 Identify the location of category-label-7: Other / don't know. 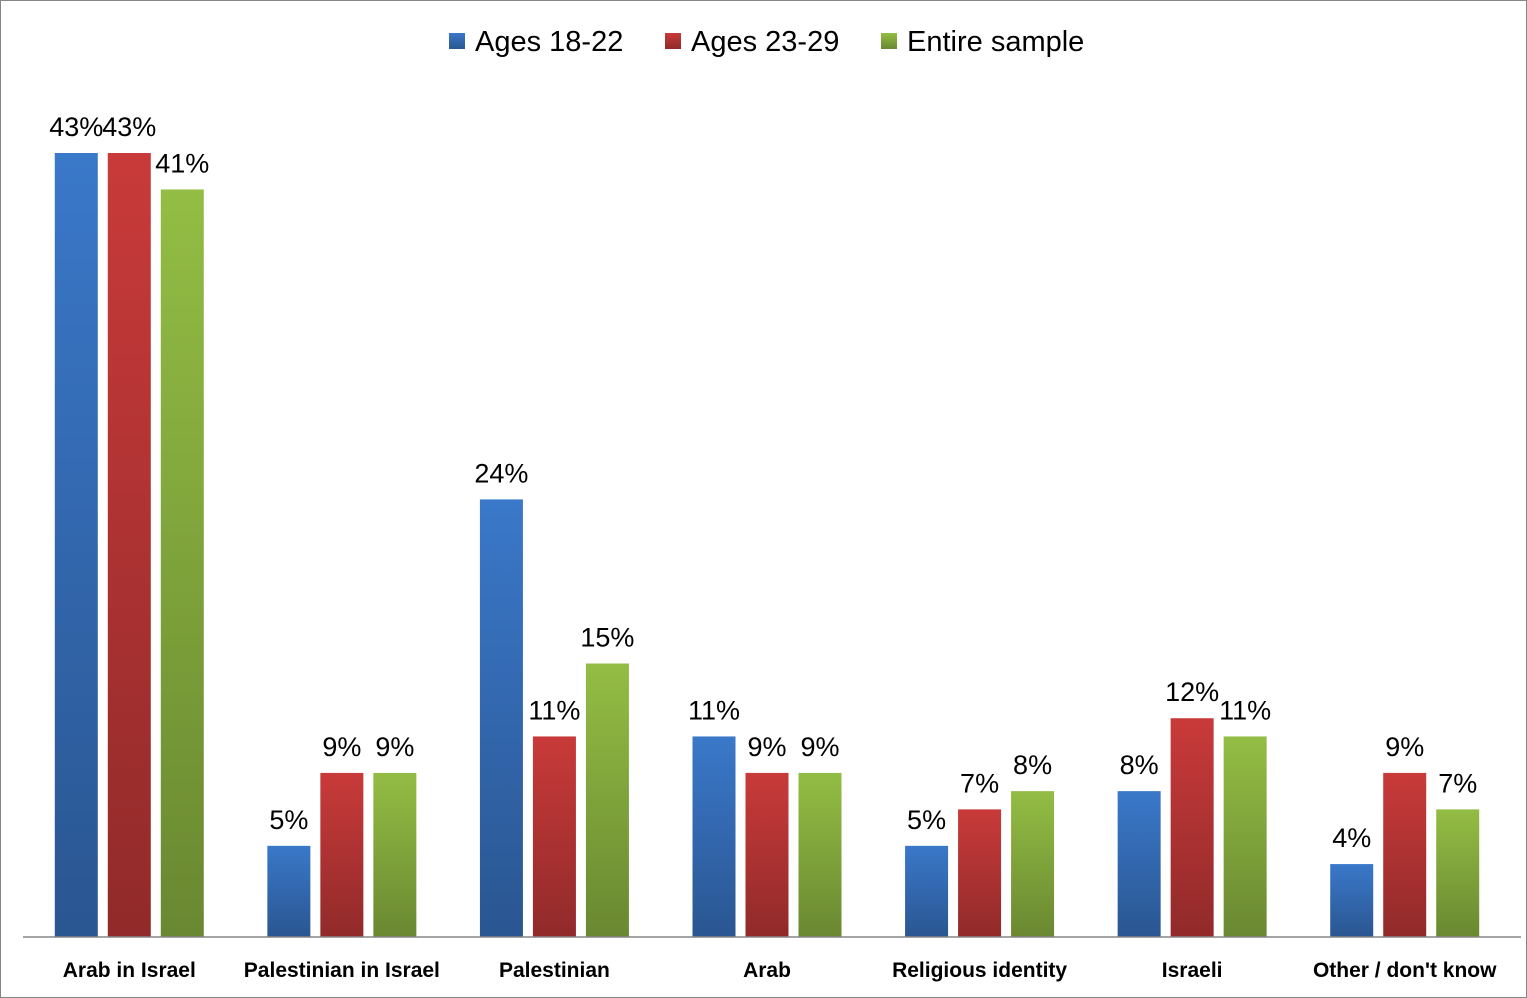
(1405, 970).